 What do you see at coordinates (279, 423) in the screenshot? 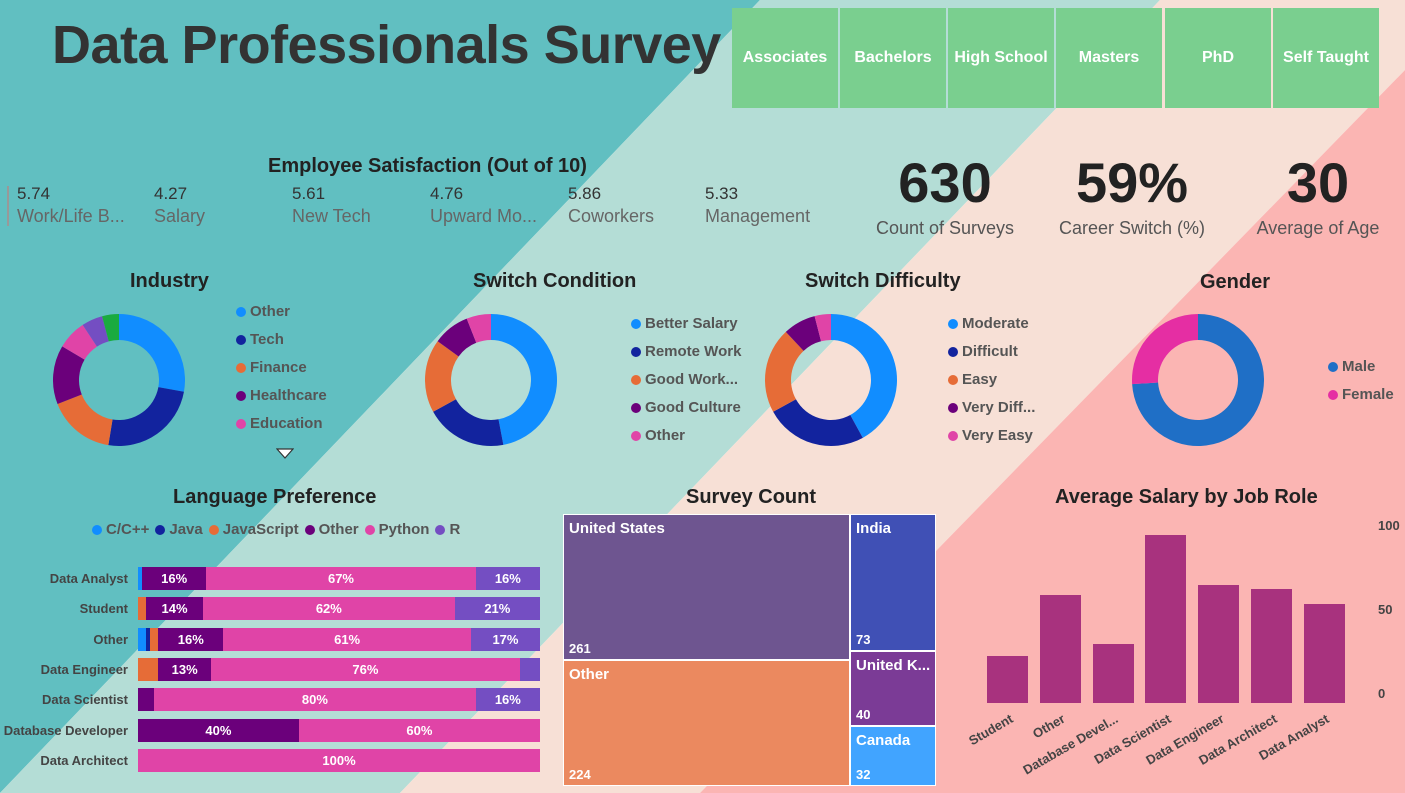
I see `legend-item: Education` at bounding box center [279, 423].